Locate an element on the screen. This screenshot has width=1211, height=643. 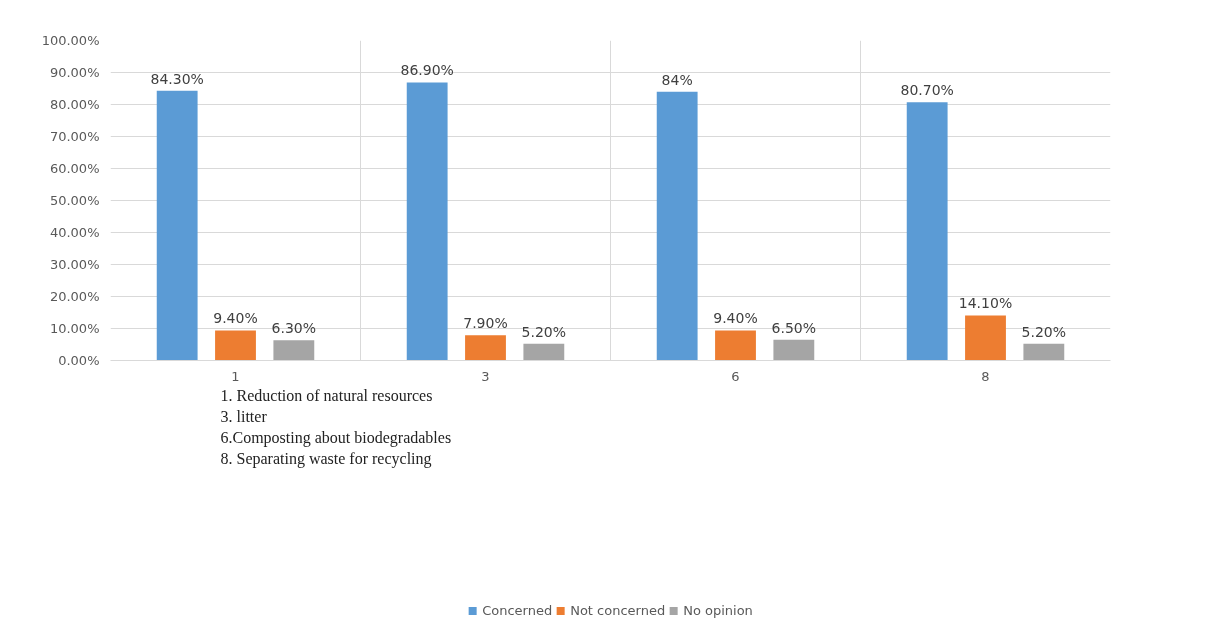
data-label: 14.10% is located at coordinates (985, 303).